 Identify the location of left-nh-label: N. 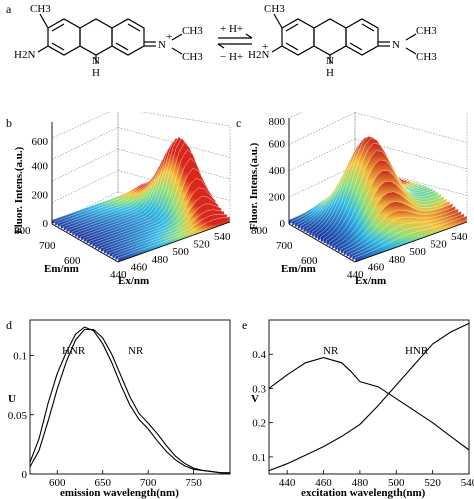
(96, 61).